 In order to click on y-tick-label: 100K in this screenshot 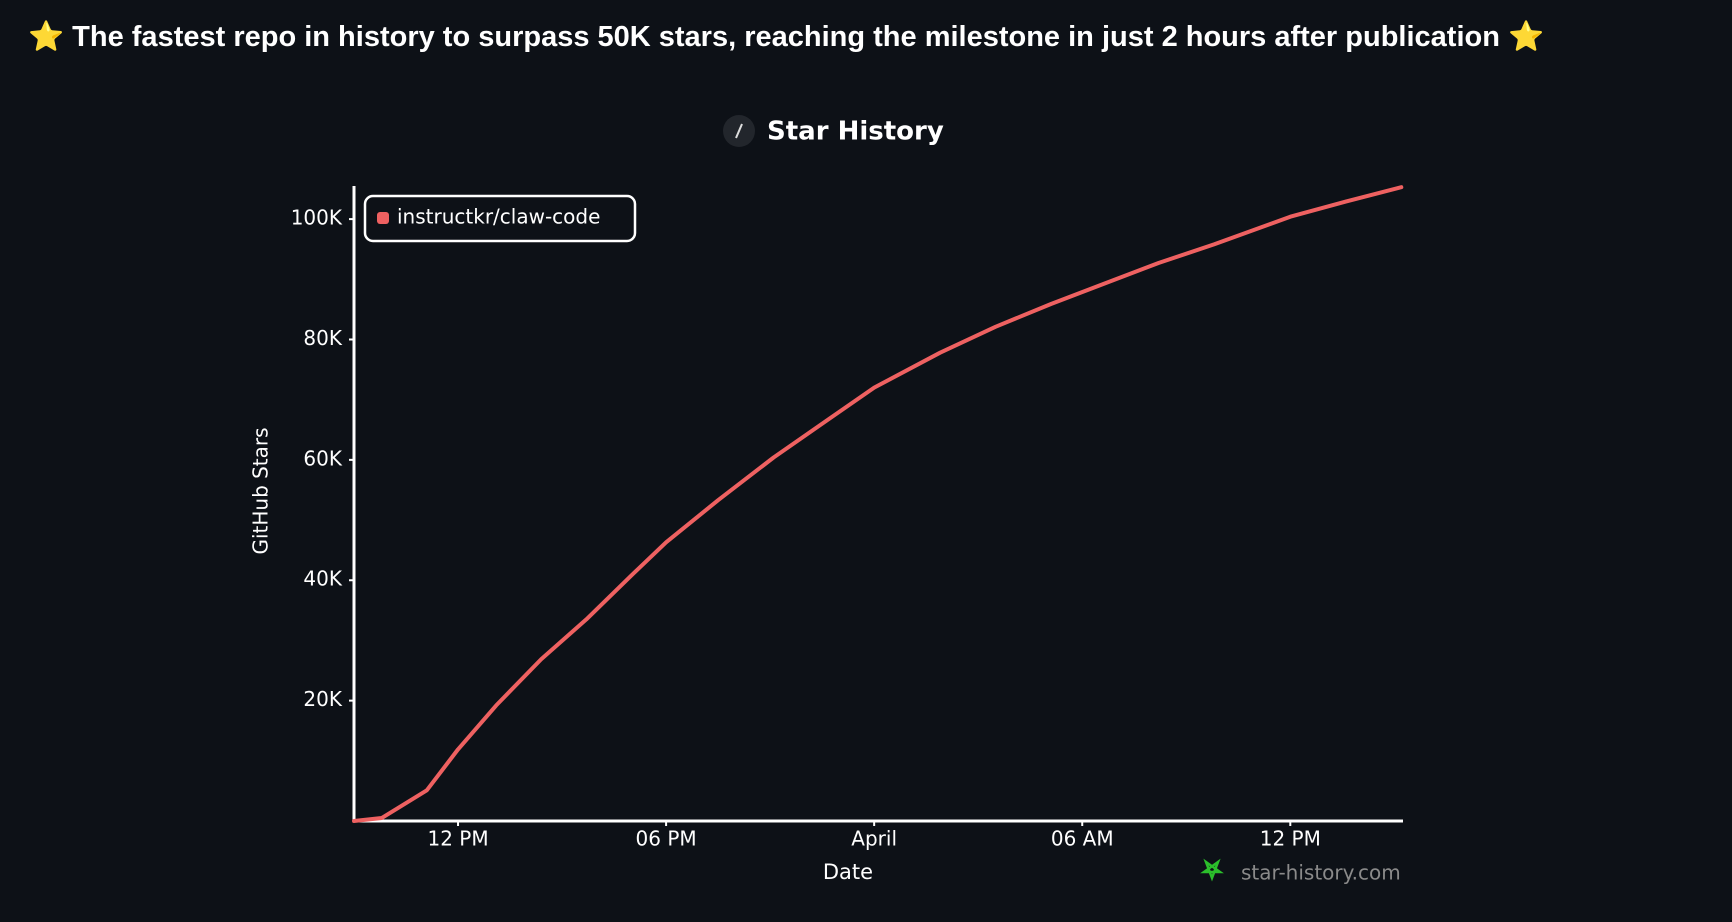, I will do `click(317, 218)`.